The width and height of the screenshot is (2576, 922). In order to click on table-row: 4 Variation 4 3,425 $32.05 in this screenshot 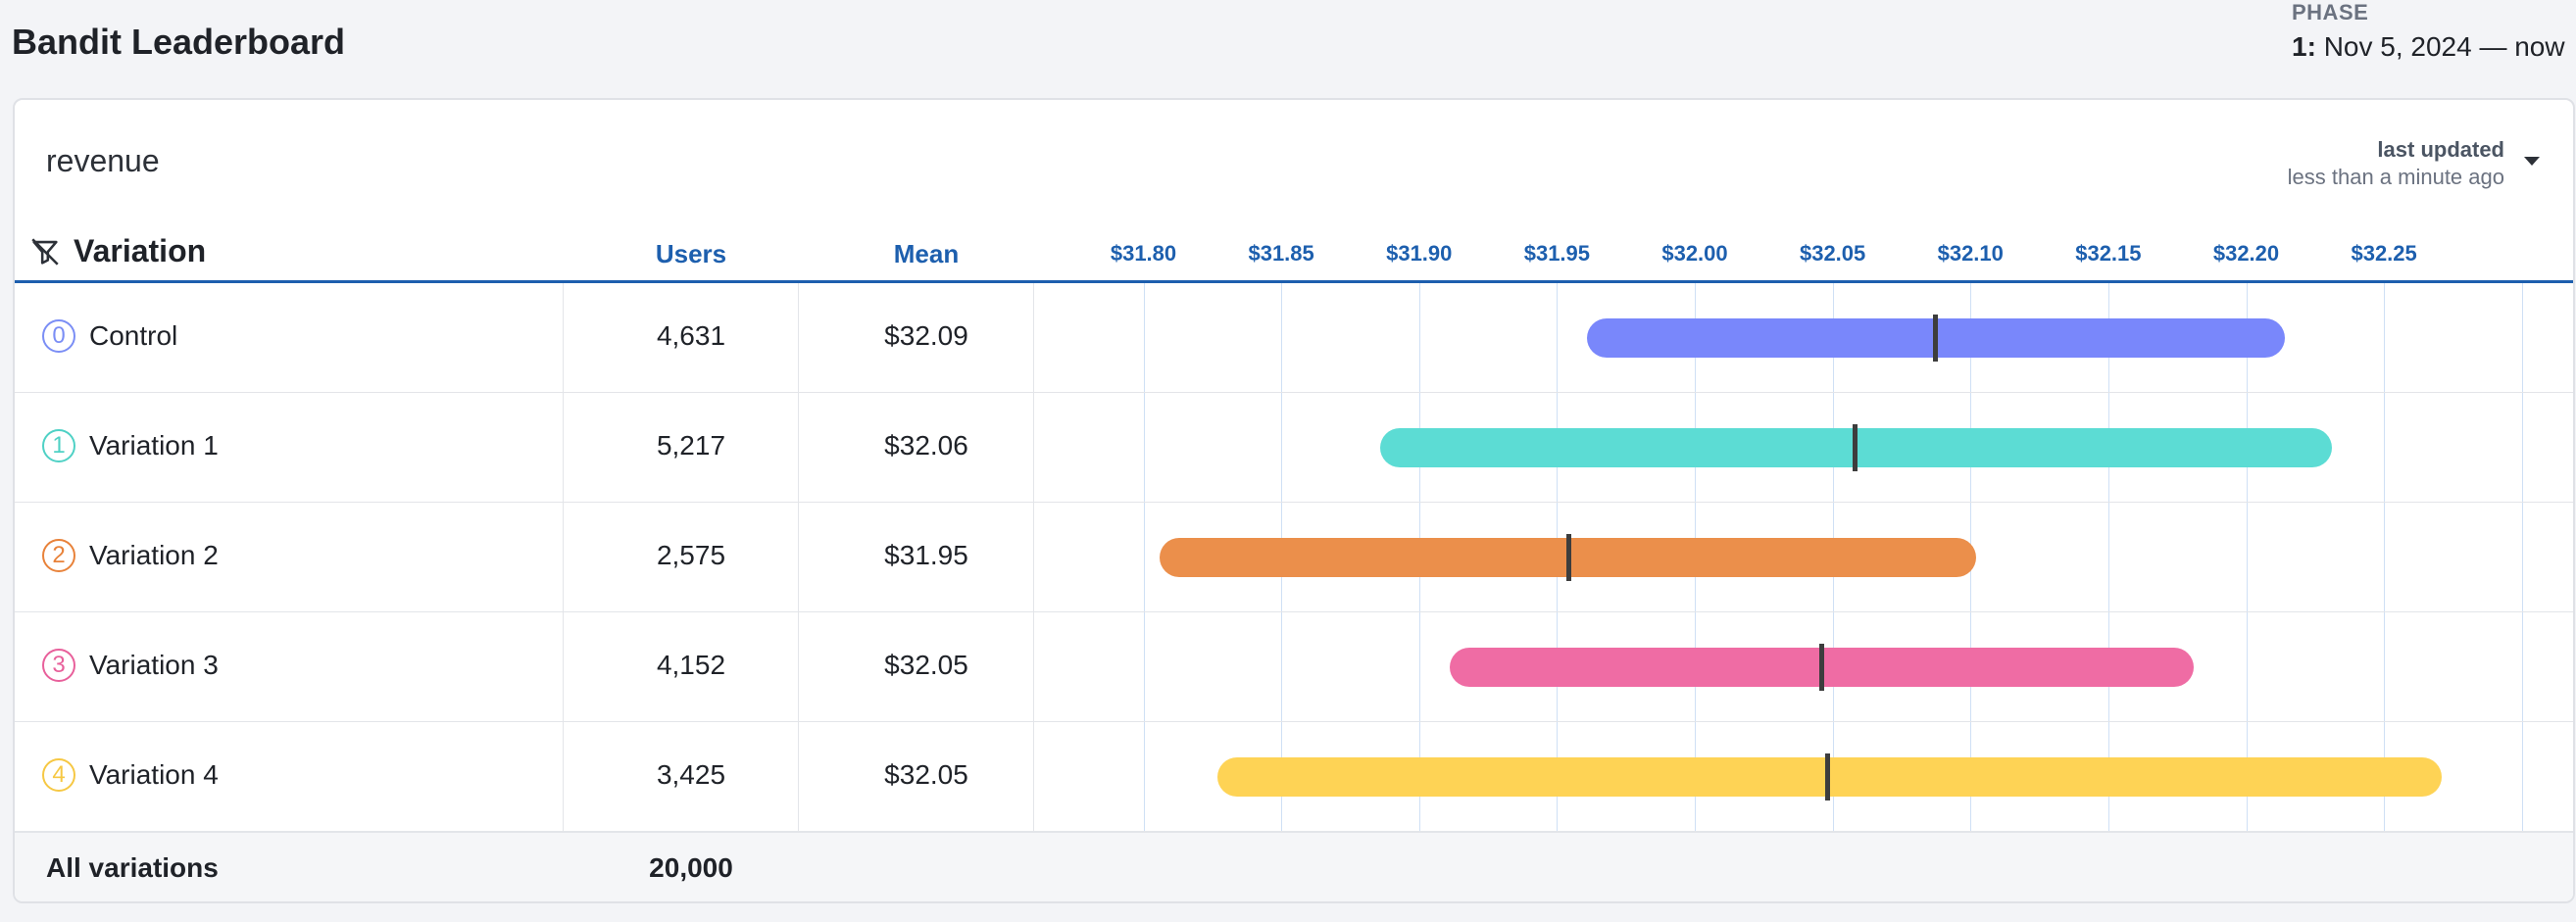, I will do `click(1294, 777)`.